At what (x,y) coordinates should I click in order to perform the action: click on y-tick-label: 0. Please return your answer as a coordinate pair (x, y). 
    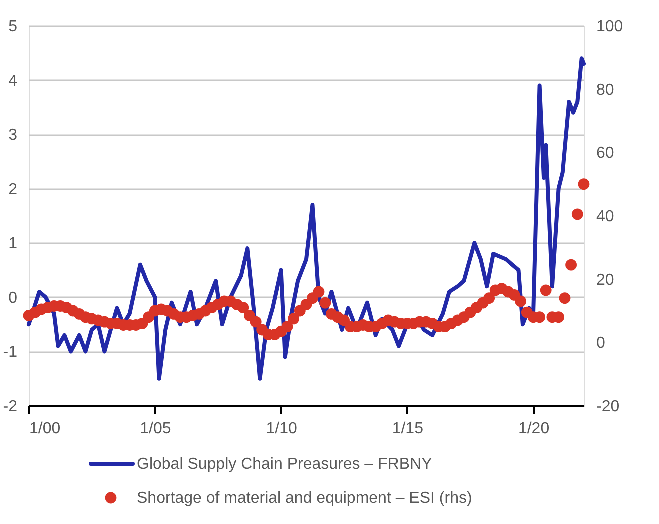
    Looking at the image, I should click on (13, 298).